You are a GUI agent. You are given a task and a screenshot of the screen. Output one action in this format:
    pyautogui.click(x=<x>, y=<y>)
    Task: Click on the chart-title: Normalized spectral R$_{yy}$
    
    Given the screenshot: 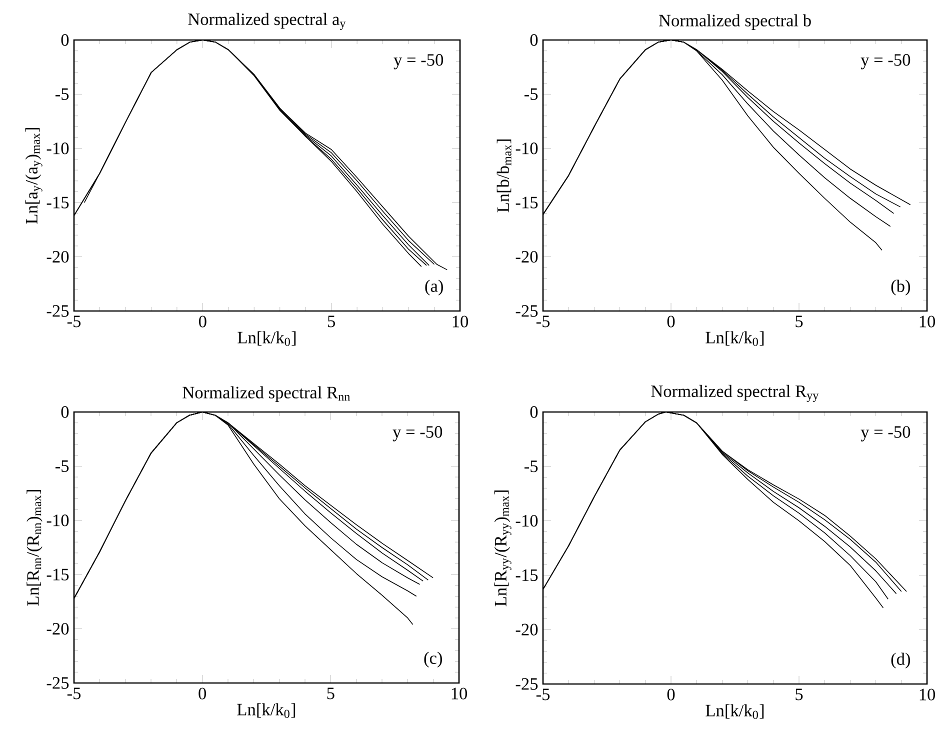 What is the action you would take?
    pyautogui.click(x=735, y=393)
    